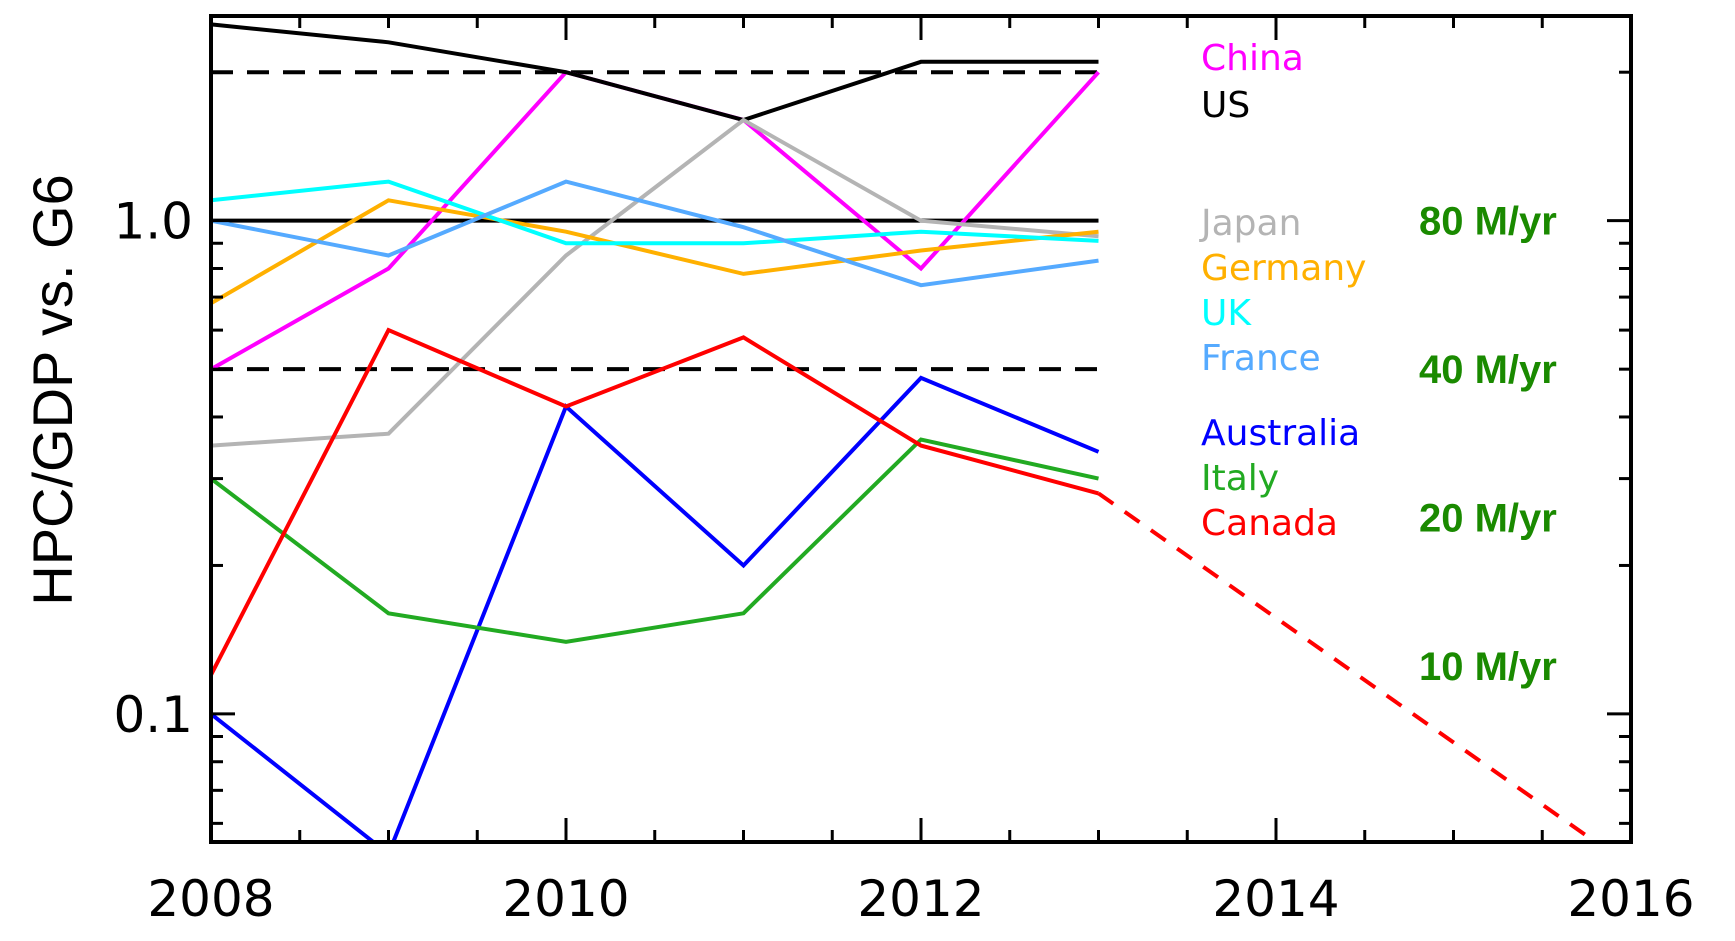 The image size is (1735, 941). Describe the element at coordinates (565, 899) in the screenshot. I see `x-tick-label: 2010` at that location.